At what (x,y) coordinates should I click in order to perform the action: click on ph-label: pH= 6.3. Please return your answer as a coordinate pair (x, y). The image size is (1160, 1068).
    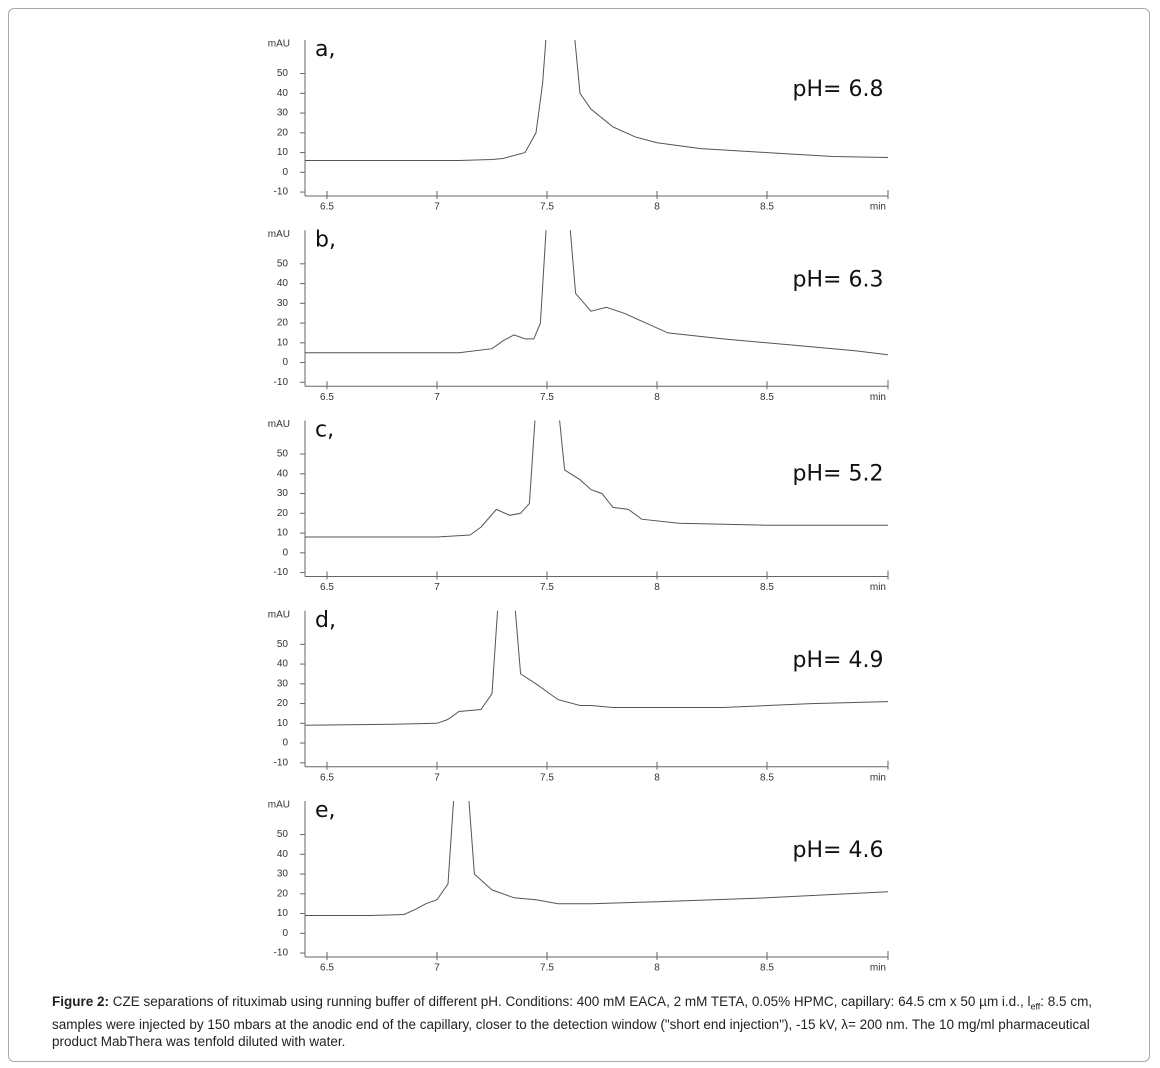
    Looking at the image, I should click on (838, 279).